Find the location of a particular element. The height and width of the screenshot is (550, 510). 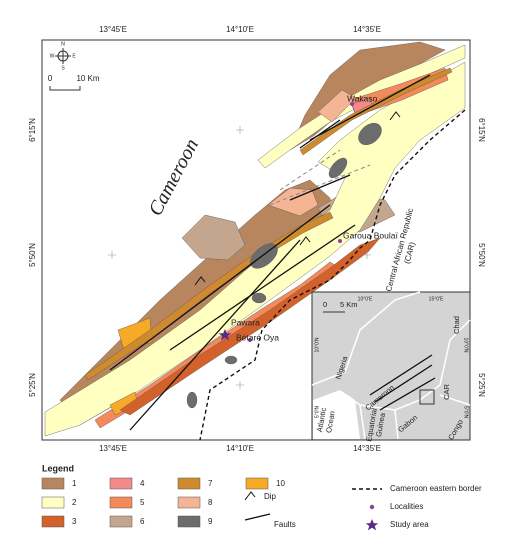

locality-symbol is located at coordinates (372, 507).